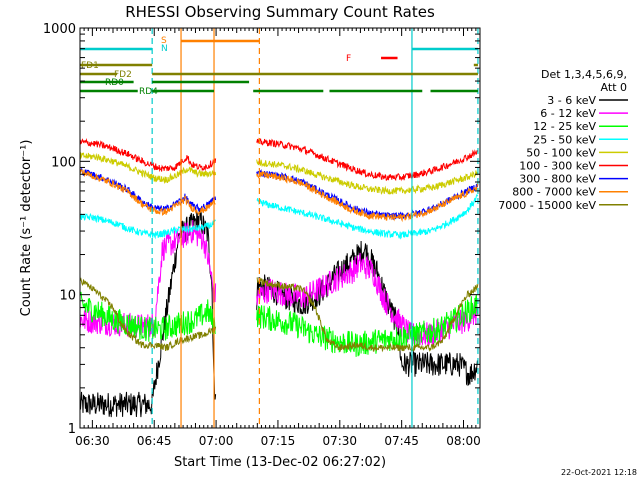  What do you see at coordinates (26, 228) in the screenshot?
I see `y-axis-label: Count Rate (s⁻¹ detector⁻¹)` at bounding box center [26, 228].